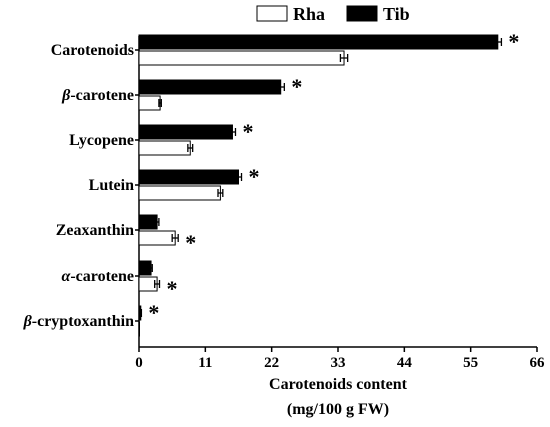  I want to click on category-label: Carotenoids, so click(92, 50).